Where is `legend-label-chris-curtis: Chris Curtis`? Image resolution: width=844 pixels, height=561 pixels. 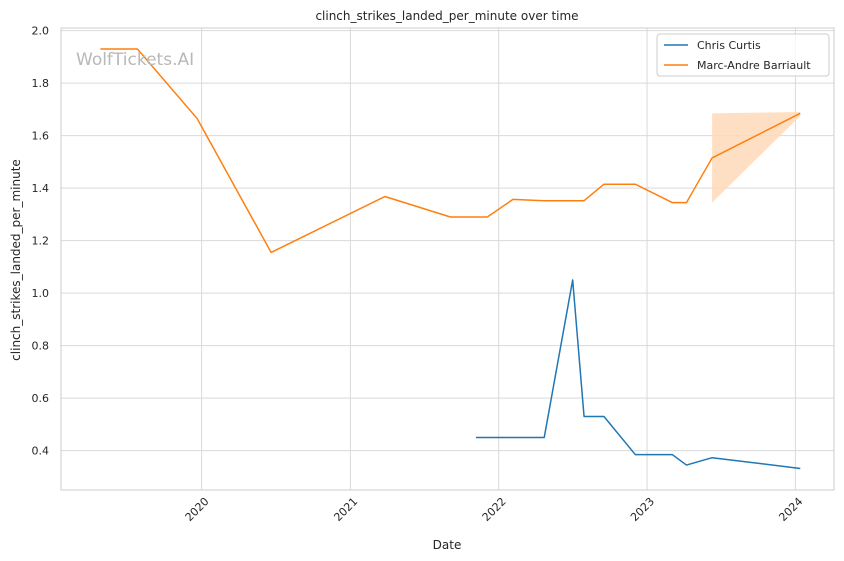 legend-label-chris-curtis: Chris Curtis is located at coordinates (729, 45).